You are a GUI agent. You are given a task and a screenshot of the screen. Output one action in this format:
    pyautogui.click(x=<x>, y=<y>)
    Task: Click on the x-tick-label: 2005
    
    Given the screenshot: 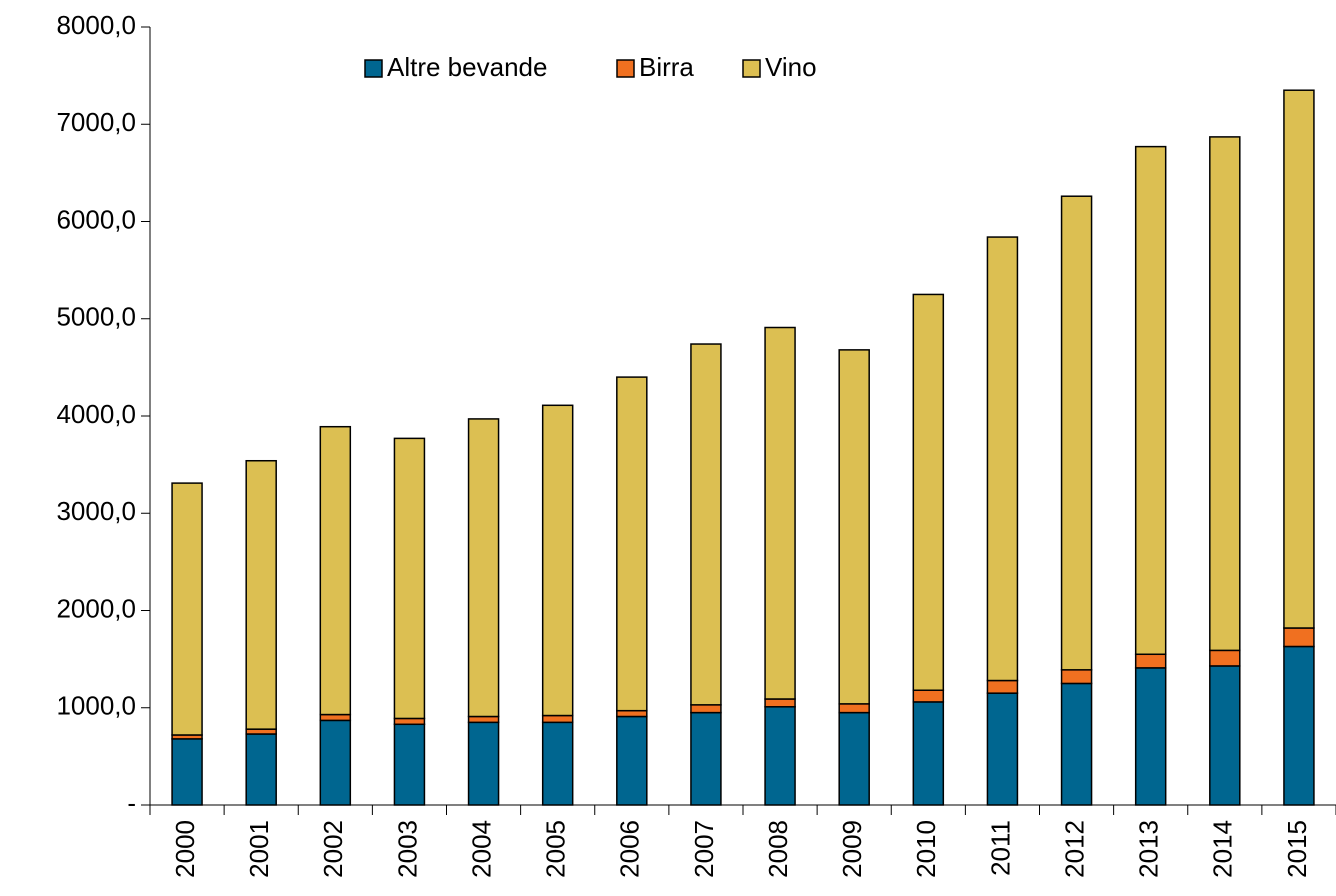 What is the action you would take?
    pyautogui.click(x=556, y=849)
    